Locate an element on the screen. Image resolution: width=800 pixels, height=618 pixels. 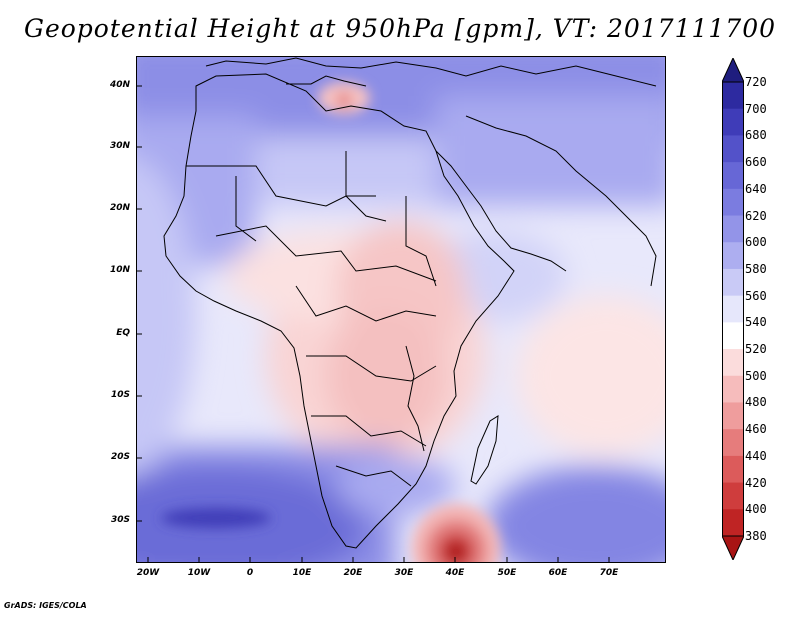
colorbar-label: 660 is located at coordinates (756, 162).